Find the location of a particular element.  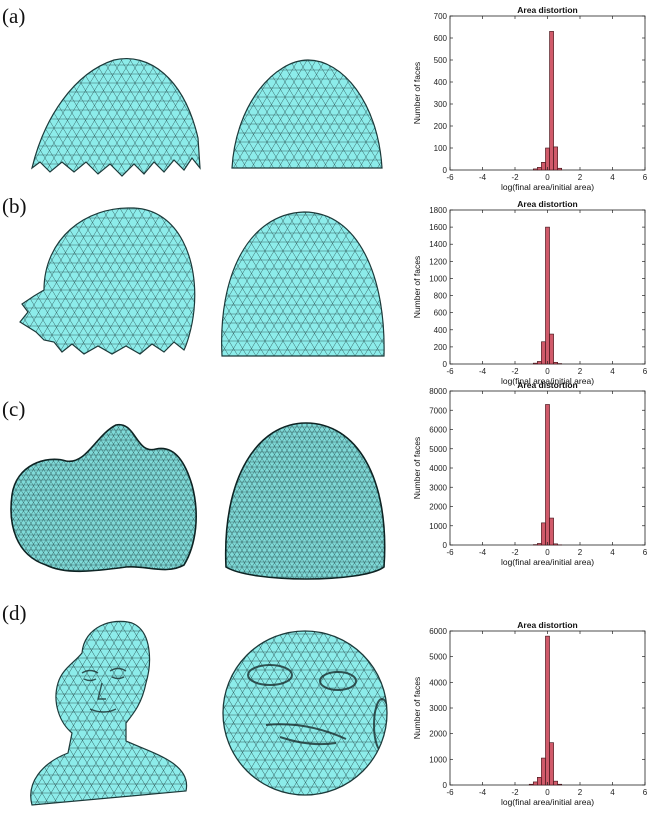

y-tick-label: 300 is located at coordinates (441, 104).